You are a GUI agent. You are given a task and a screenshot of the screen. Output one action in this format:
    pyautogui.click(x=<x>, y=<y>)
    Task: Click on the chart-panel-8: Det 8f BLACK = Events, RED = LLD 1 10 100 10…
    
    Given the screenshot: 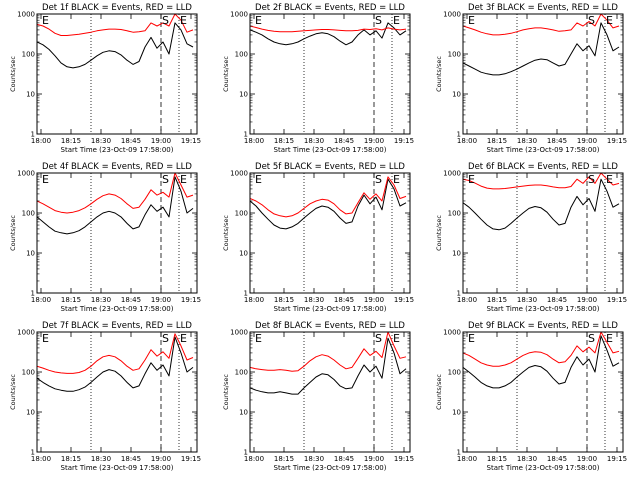 What is the action you would take?
    pyautogui.click(x=318, y=396)
    